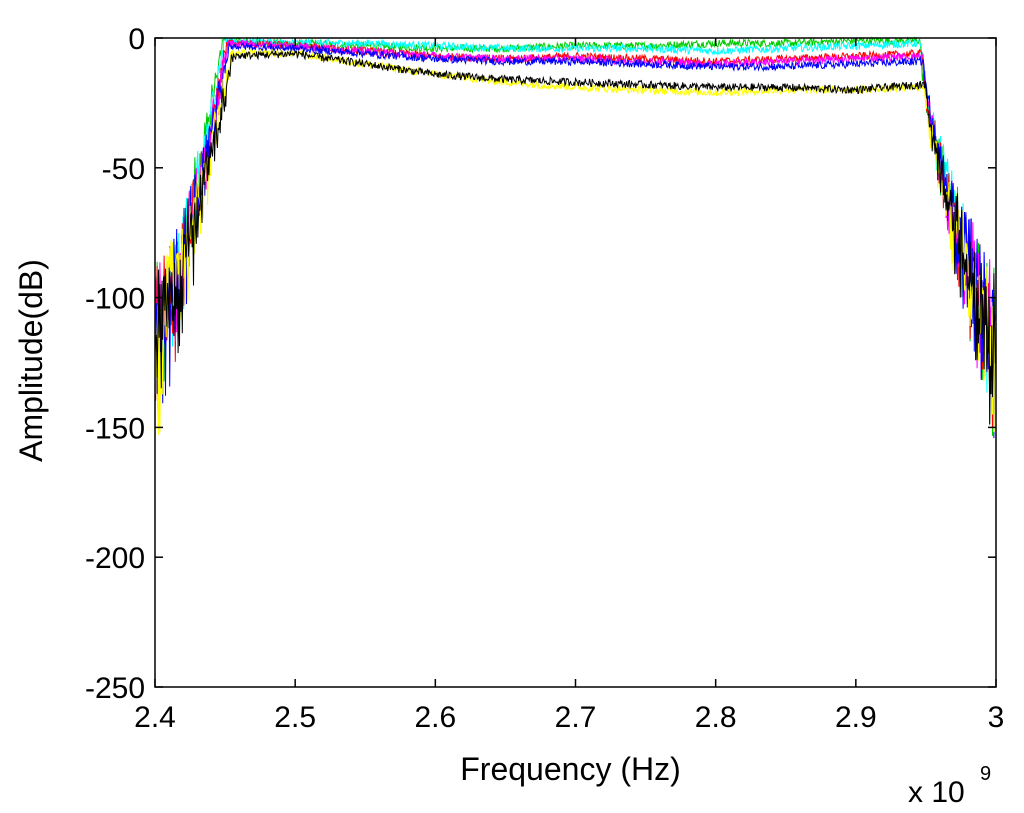 The image size is (1024, 813). I want to click on x-tick-label: 3, so click(996, 717).